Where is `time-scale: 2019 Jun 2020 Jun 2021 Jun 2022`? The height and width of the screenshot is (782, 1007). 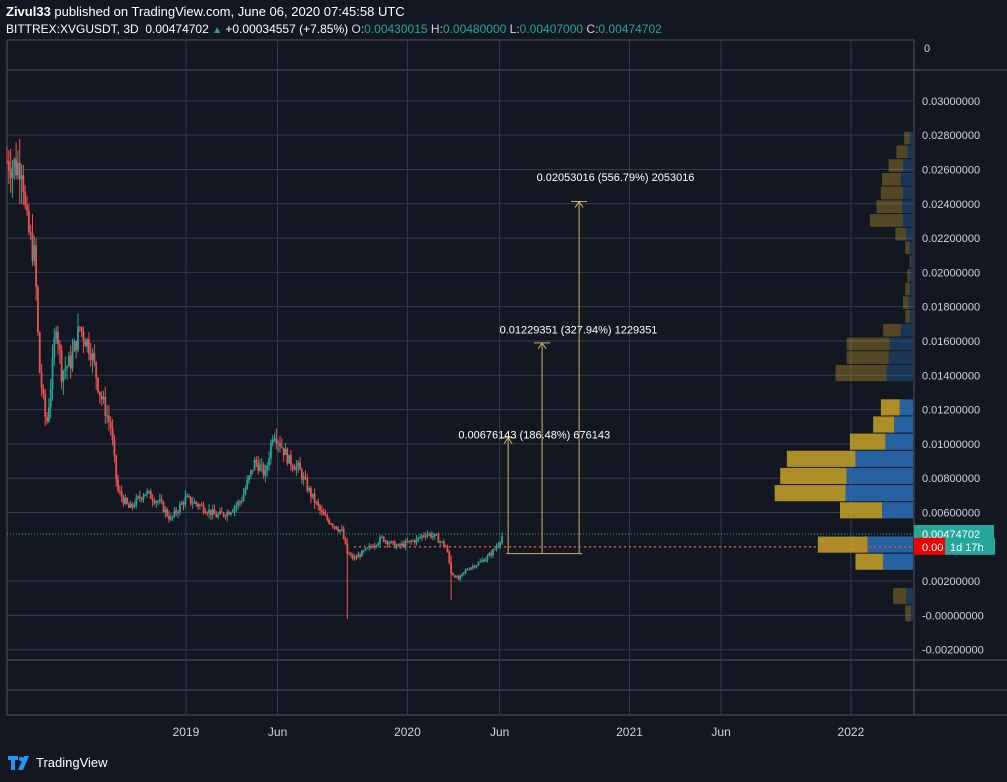 time-scale: 2019 Jun 2020 Jun 2021 Jun 2022 is located at coordinates (519, 732).